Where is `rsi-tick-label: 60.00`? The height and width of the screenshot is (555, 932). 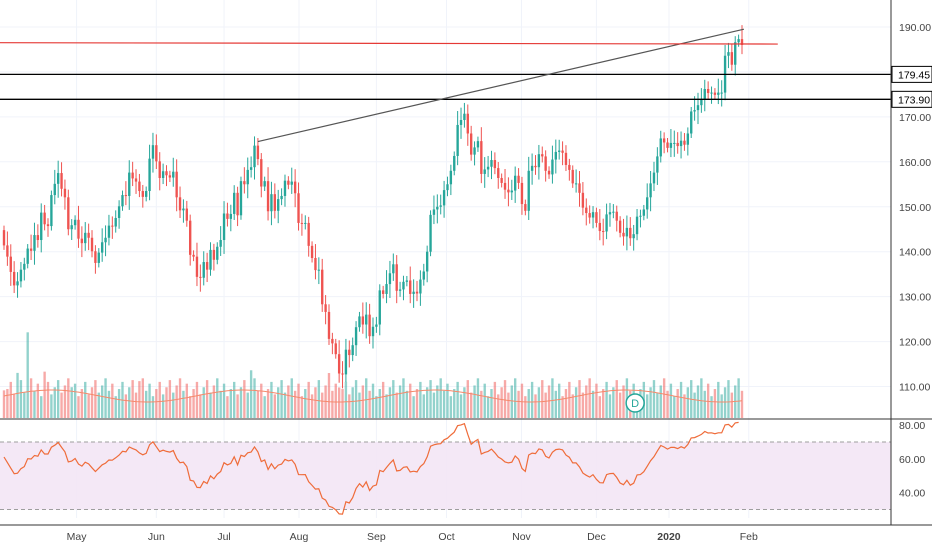
rsi-tick-label: 60.00 is located at coordinates (912, 460).